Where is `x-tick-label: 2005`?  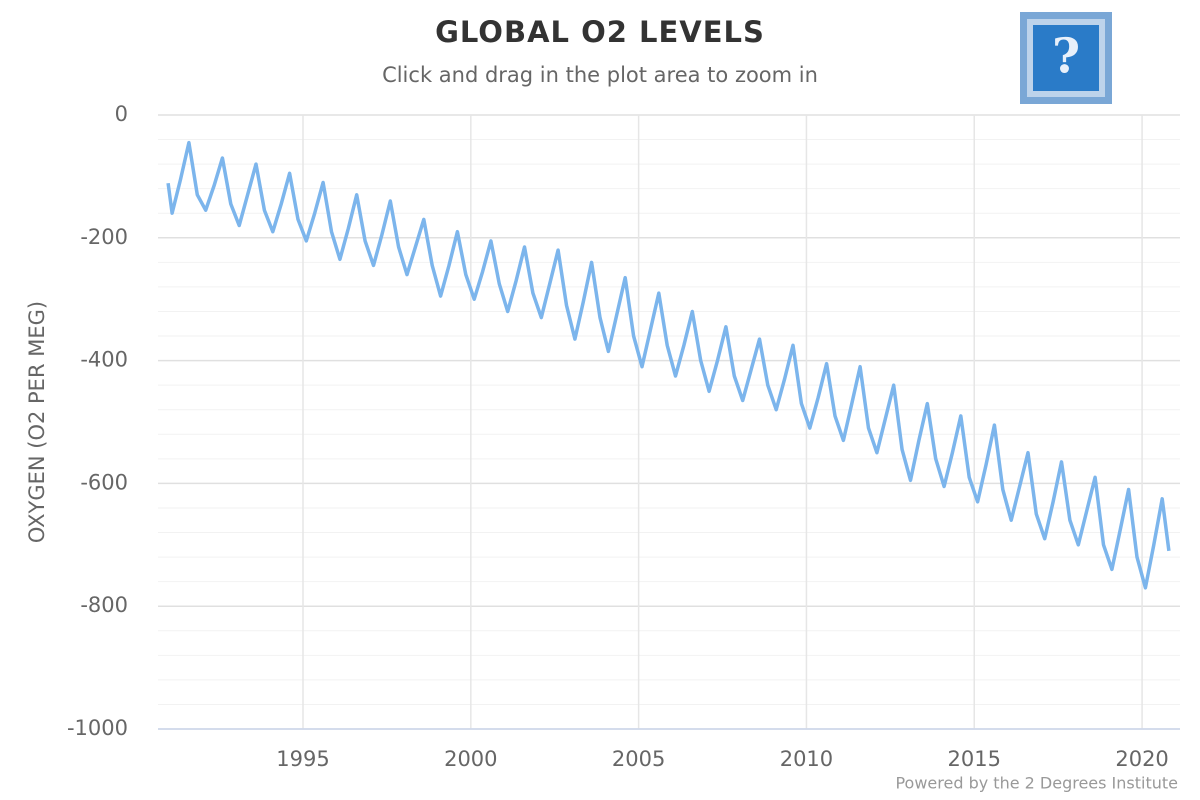
x-tick-label: 2005 is located at coordinates (638, 759).